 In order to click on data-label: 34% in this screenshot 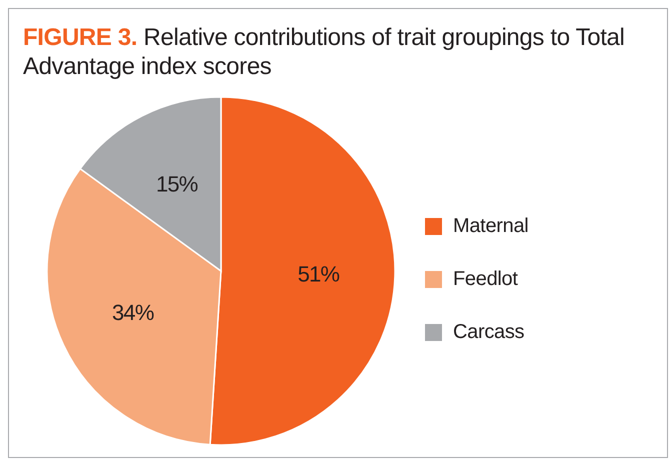, I will do `click(133, 312)`.